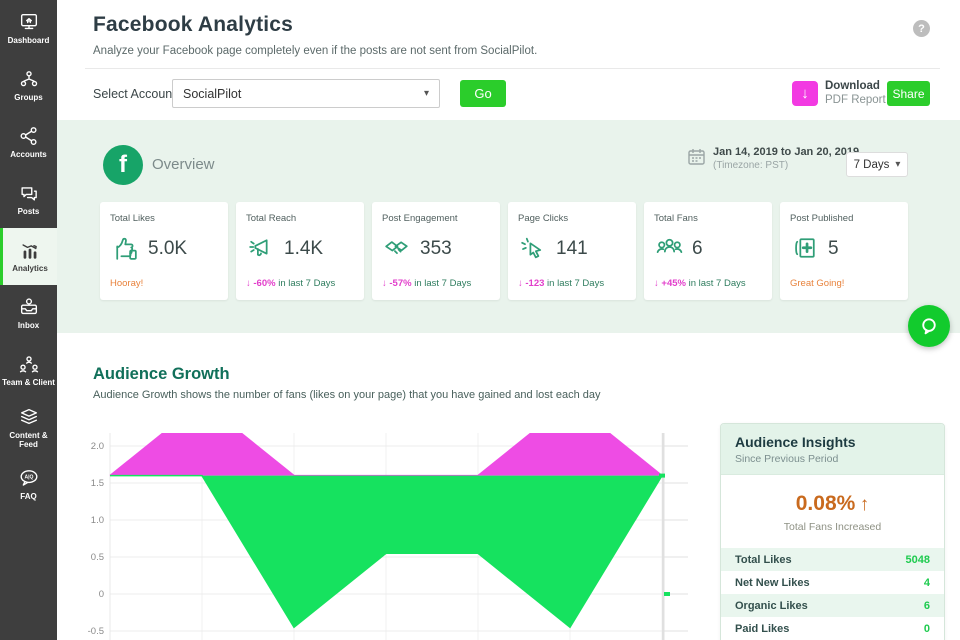 This screenshot has width=960, height=640. What do you see at coordinates (795, 442) in the screenshot?
I see `audience-insights-title: Audience Insights` at bounding box center [795, 442].